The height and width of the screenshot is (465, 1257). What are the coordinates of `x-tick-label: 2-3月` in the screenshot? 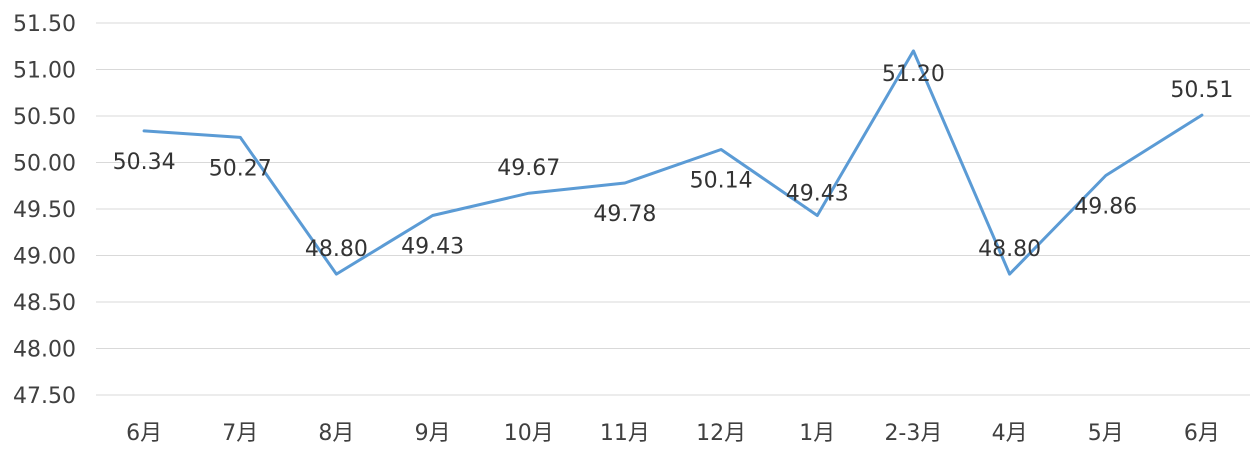 It's located at (913, 433).